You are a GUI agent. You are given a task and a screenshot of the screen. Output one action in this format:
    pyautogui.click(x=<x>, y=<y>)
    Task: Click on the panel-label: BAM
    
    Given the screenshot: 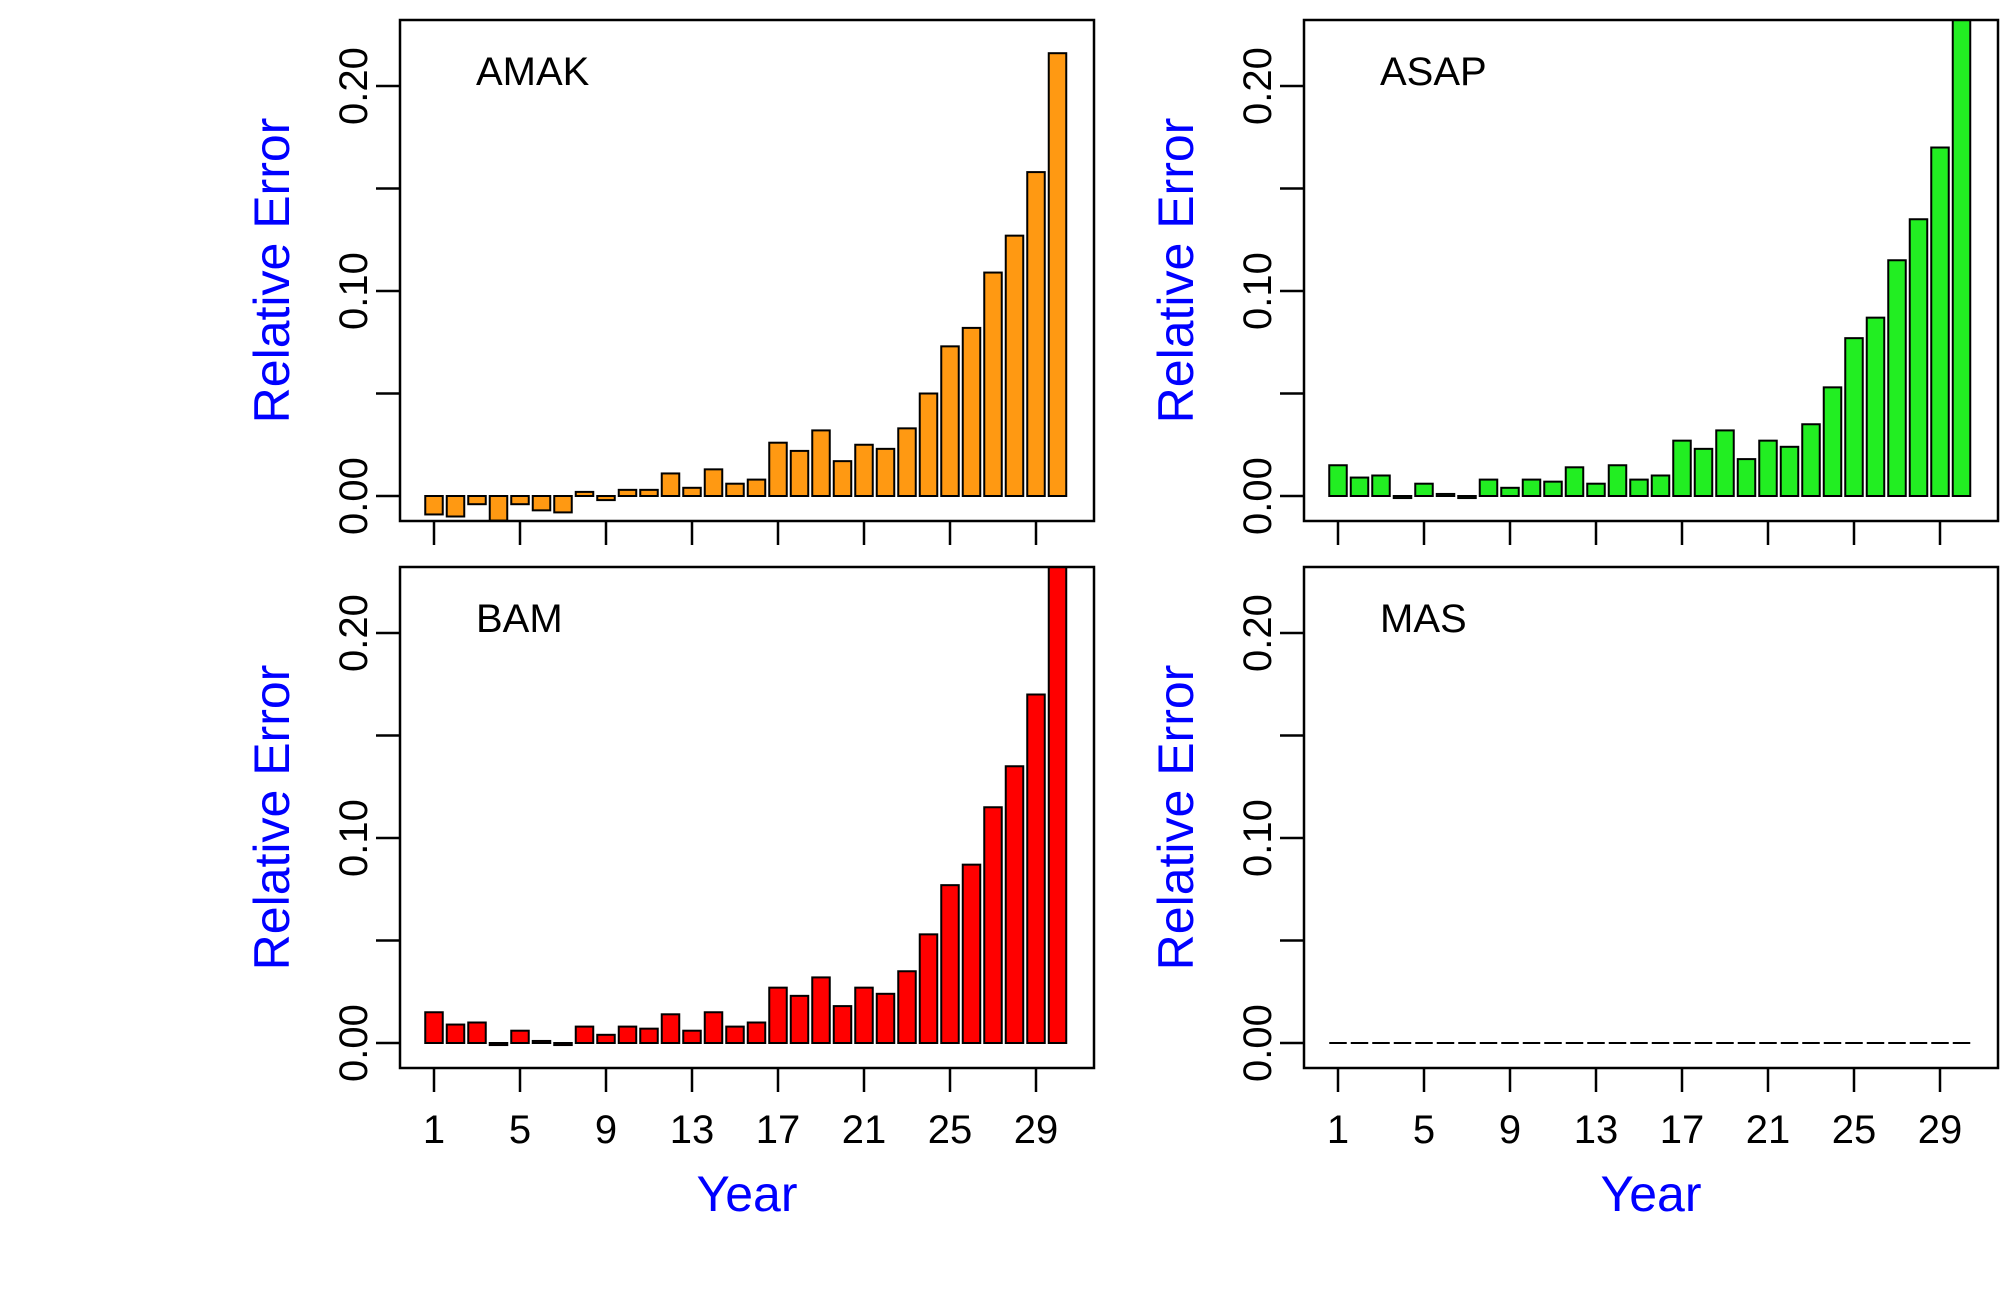 What is the action you would take?
    pyautogui.click(x=519, y=619)
    